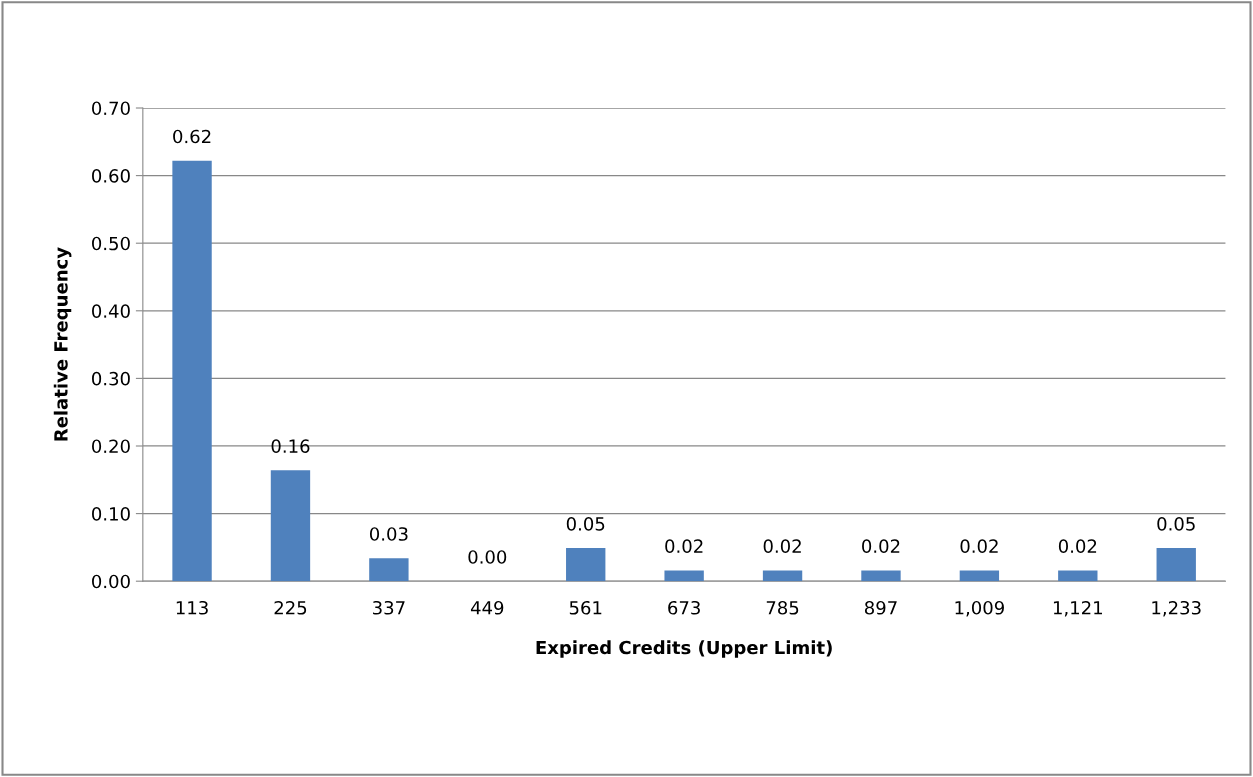 The width and height of the screenshot is (1253, 777). I want to click on x-tick-label: 449, so click(487, 607).